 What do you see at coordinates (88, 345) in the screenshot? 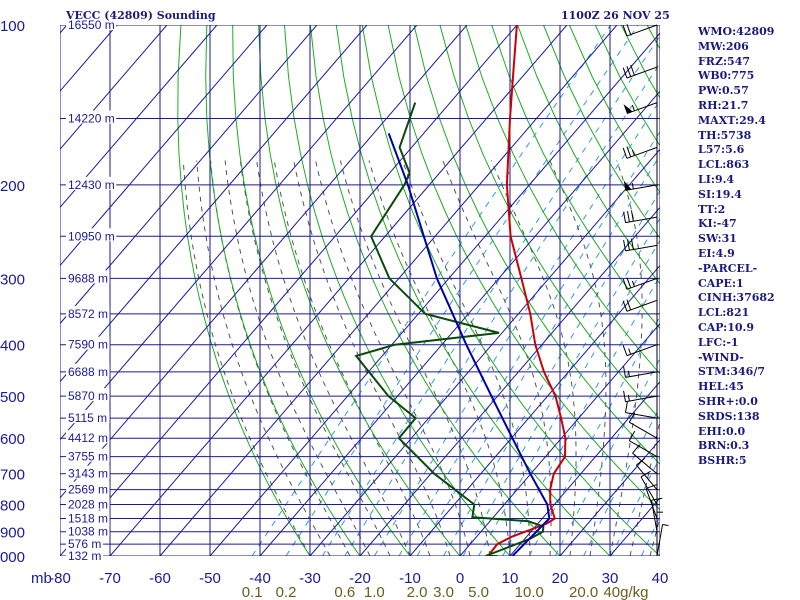
I see `height-label: 7590 m` at bounding box center [88, 345].